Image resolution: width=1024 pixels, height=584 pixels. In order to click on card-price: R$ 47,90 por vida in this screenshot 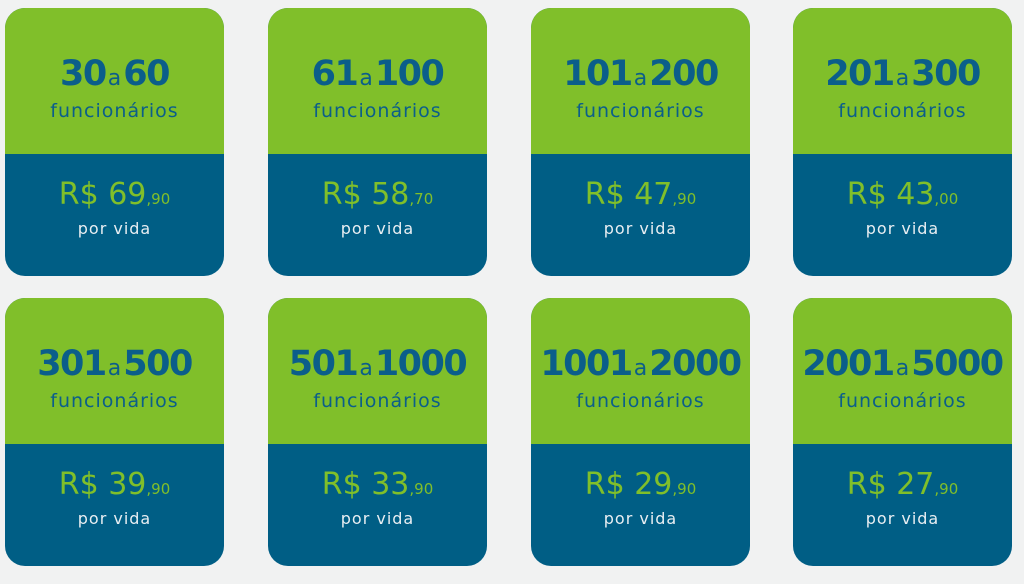, I will do `click(640, 197)`.